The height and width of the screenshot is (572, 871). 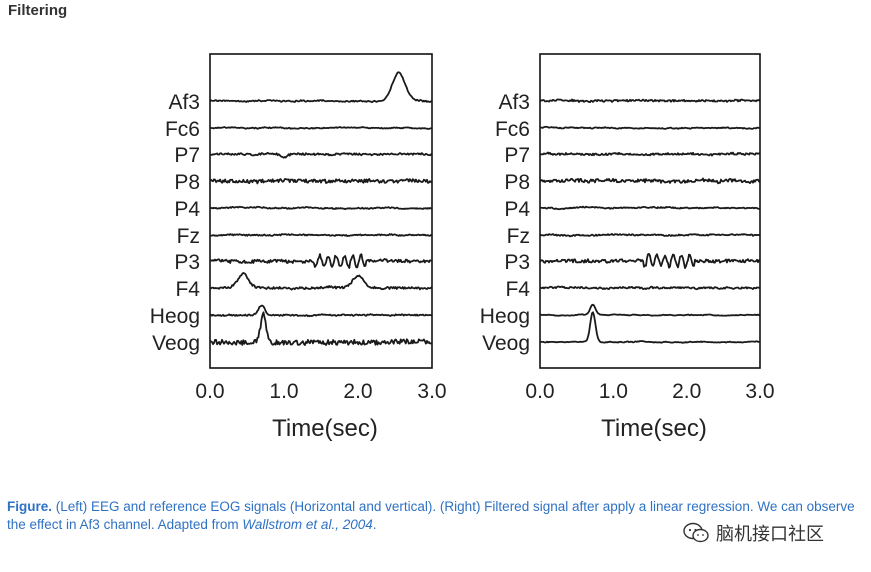 What do you see at coordinates (30, 506) in the screenshot?
I see `caption-label: Figure.` at bounding box center [30, 506].